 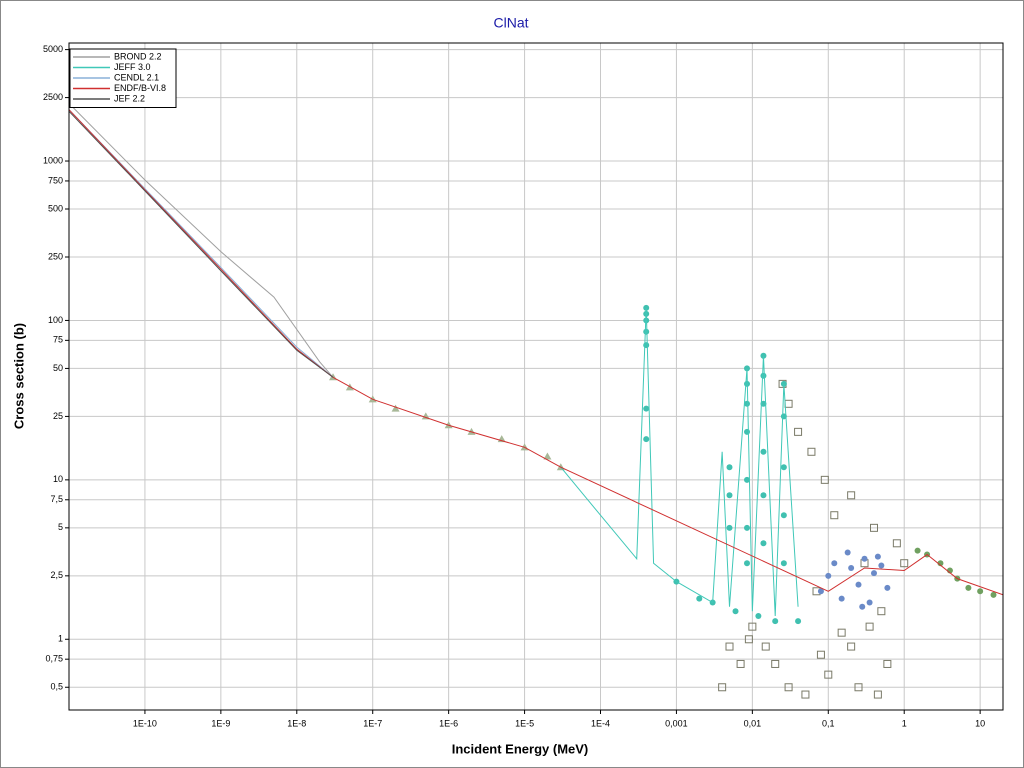 What do you see at coordinates (753, 723) in the screenshot?
I see `x-tick-label: 0,01` at bounding box center [753, 723].